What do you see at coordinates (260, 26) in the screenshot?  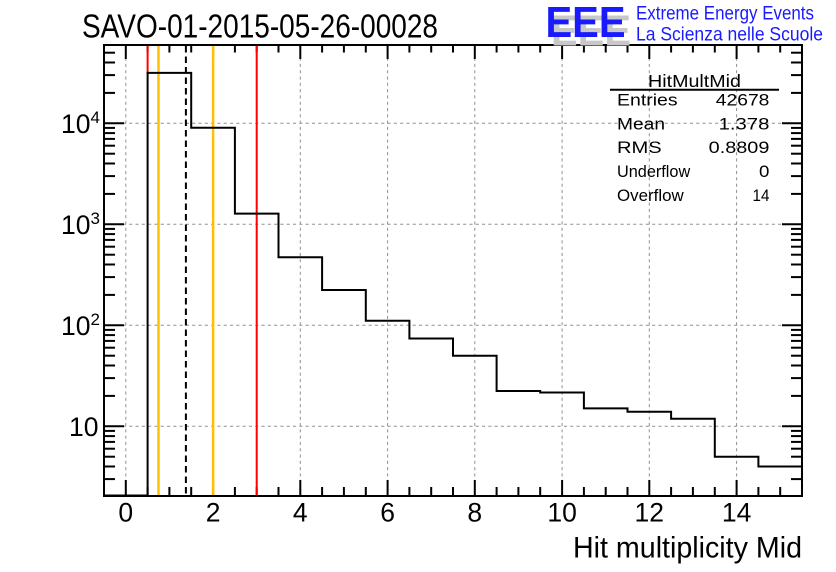 I see `svg-text: SAVO-01-2015-05-26-00028` at bounding box center [260, 26].